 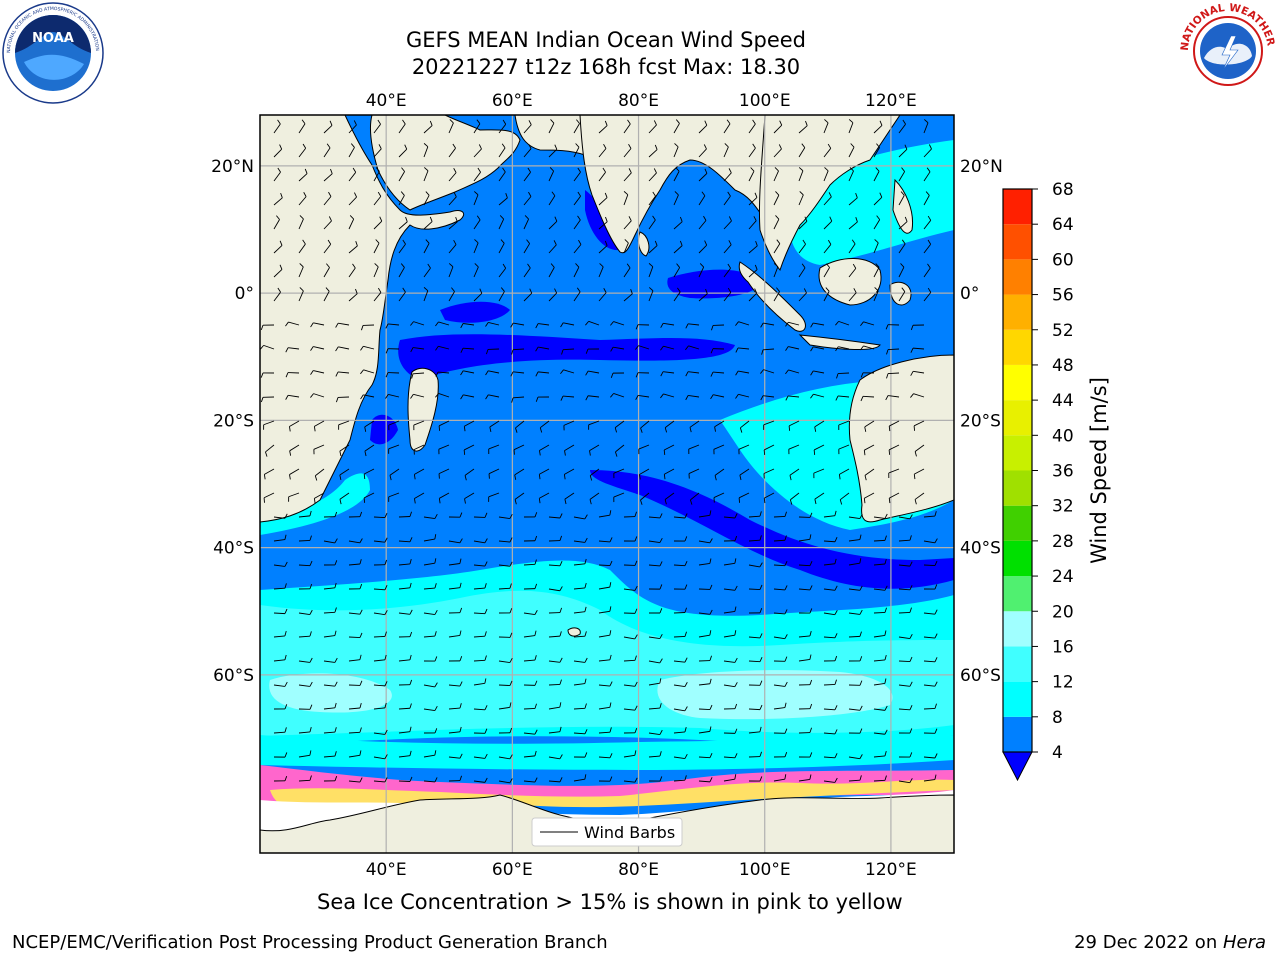 I want to click on kerguelen-island, so click(x=574, y=632).